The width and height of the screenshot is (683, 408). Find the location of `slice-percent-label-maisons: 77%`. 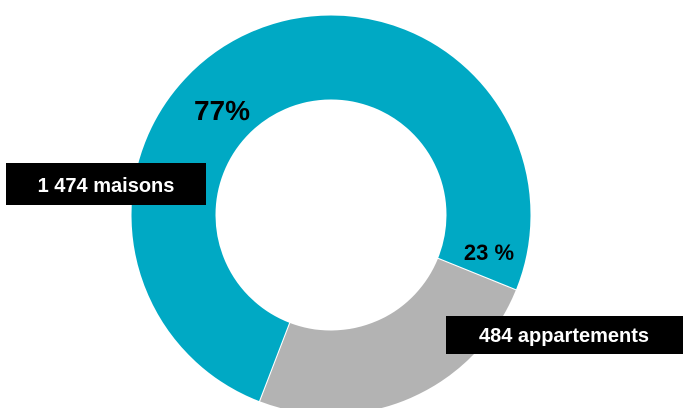

slice-percent-label-maisons: 77% is located at coordinates (222, 110).